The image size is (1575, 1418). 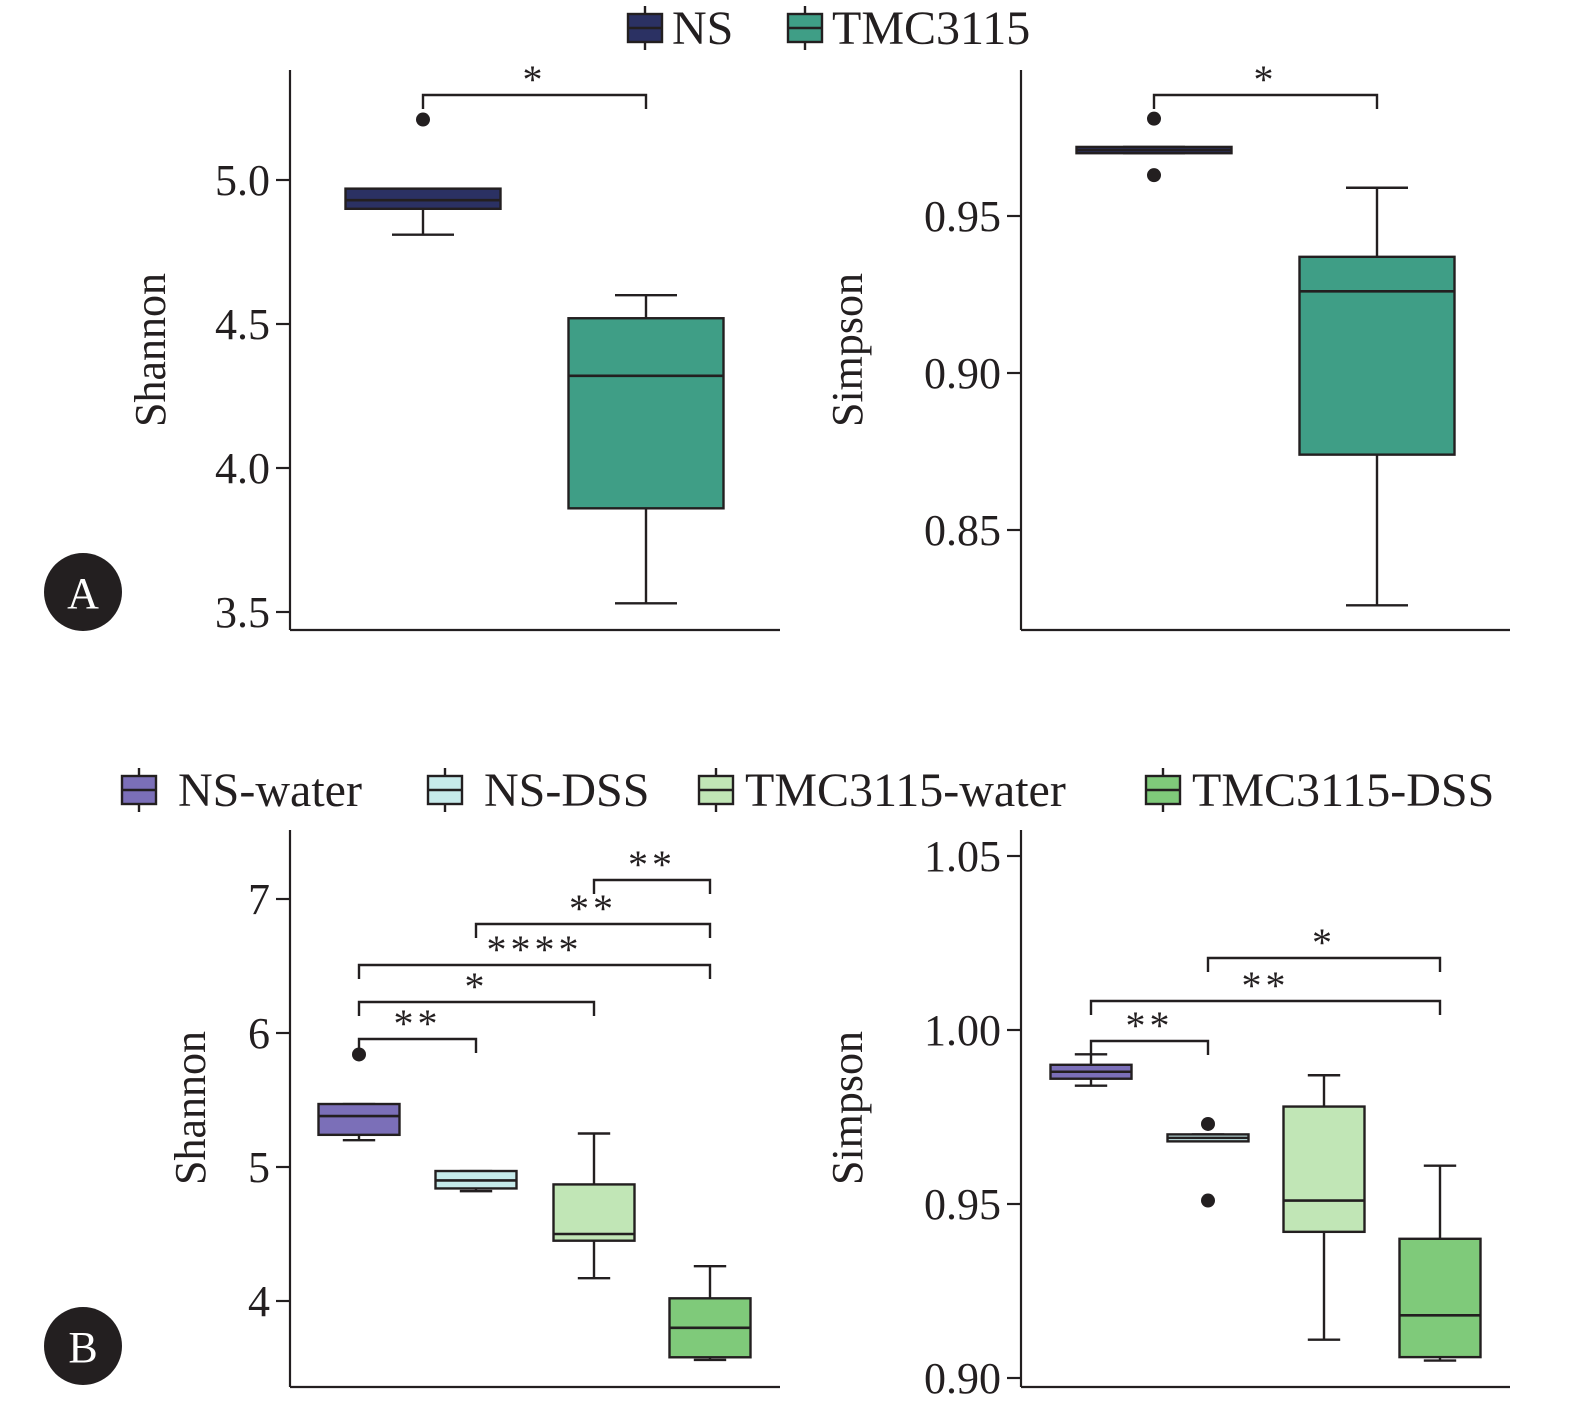 I want to click on legend-item-ns-dss: NS-DSS, so click(x=537, y=790).